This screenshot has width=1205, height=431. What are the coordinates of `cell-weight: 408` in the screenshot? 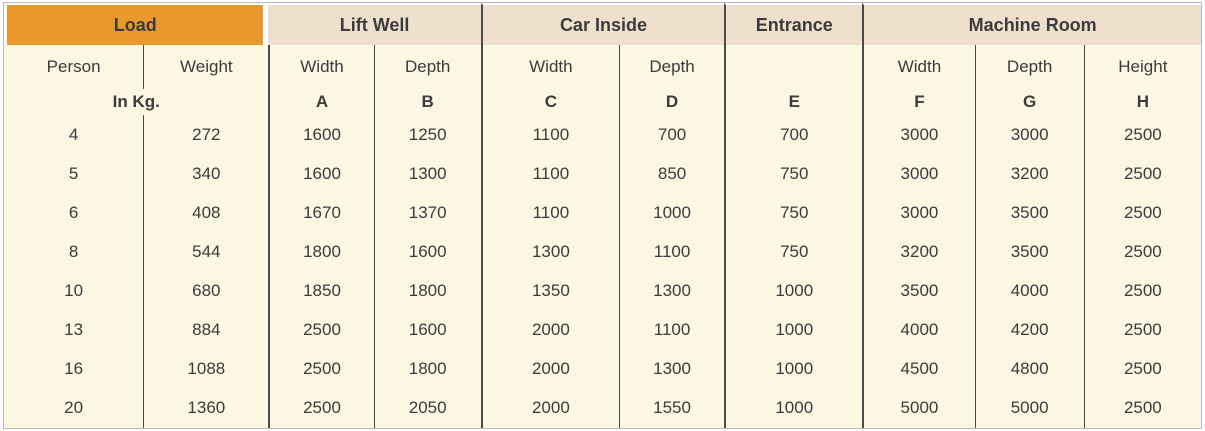 It's located at (205, 213).